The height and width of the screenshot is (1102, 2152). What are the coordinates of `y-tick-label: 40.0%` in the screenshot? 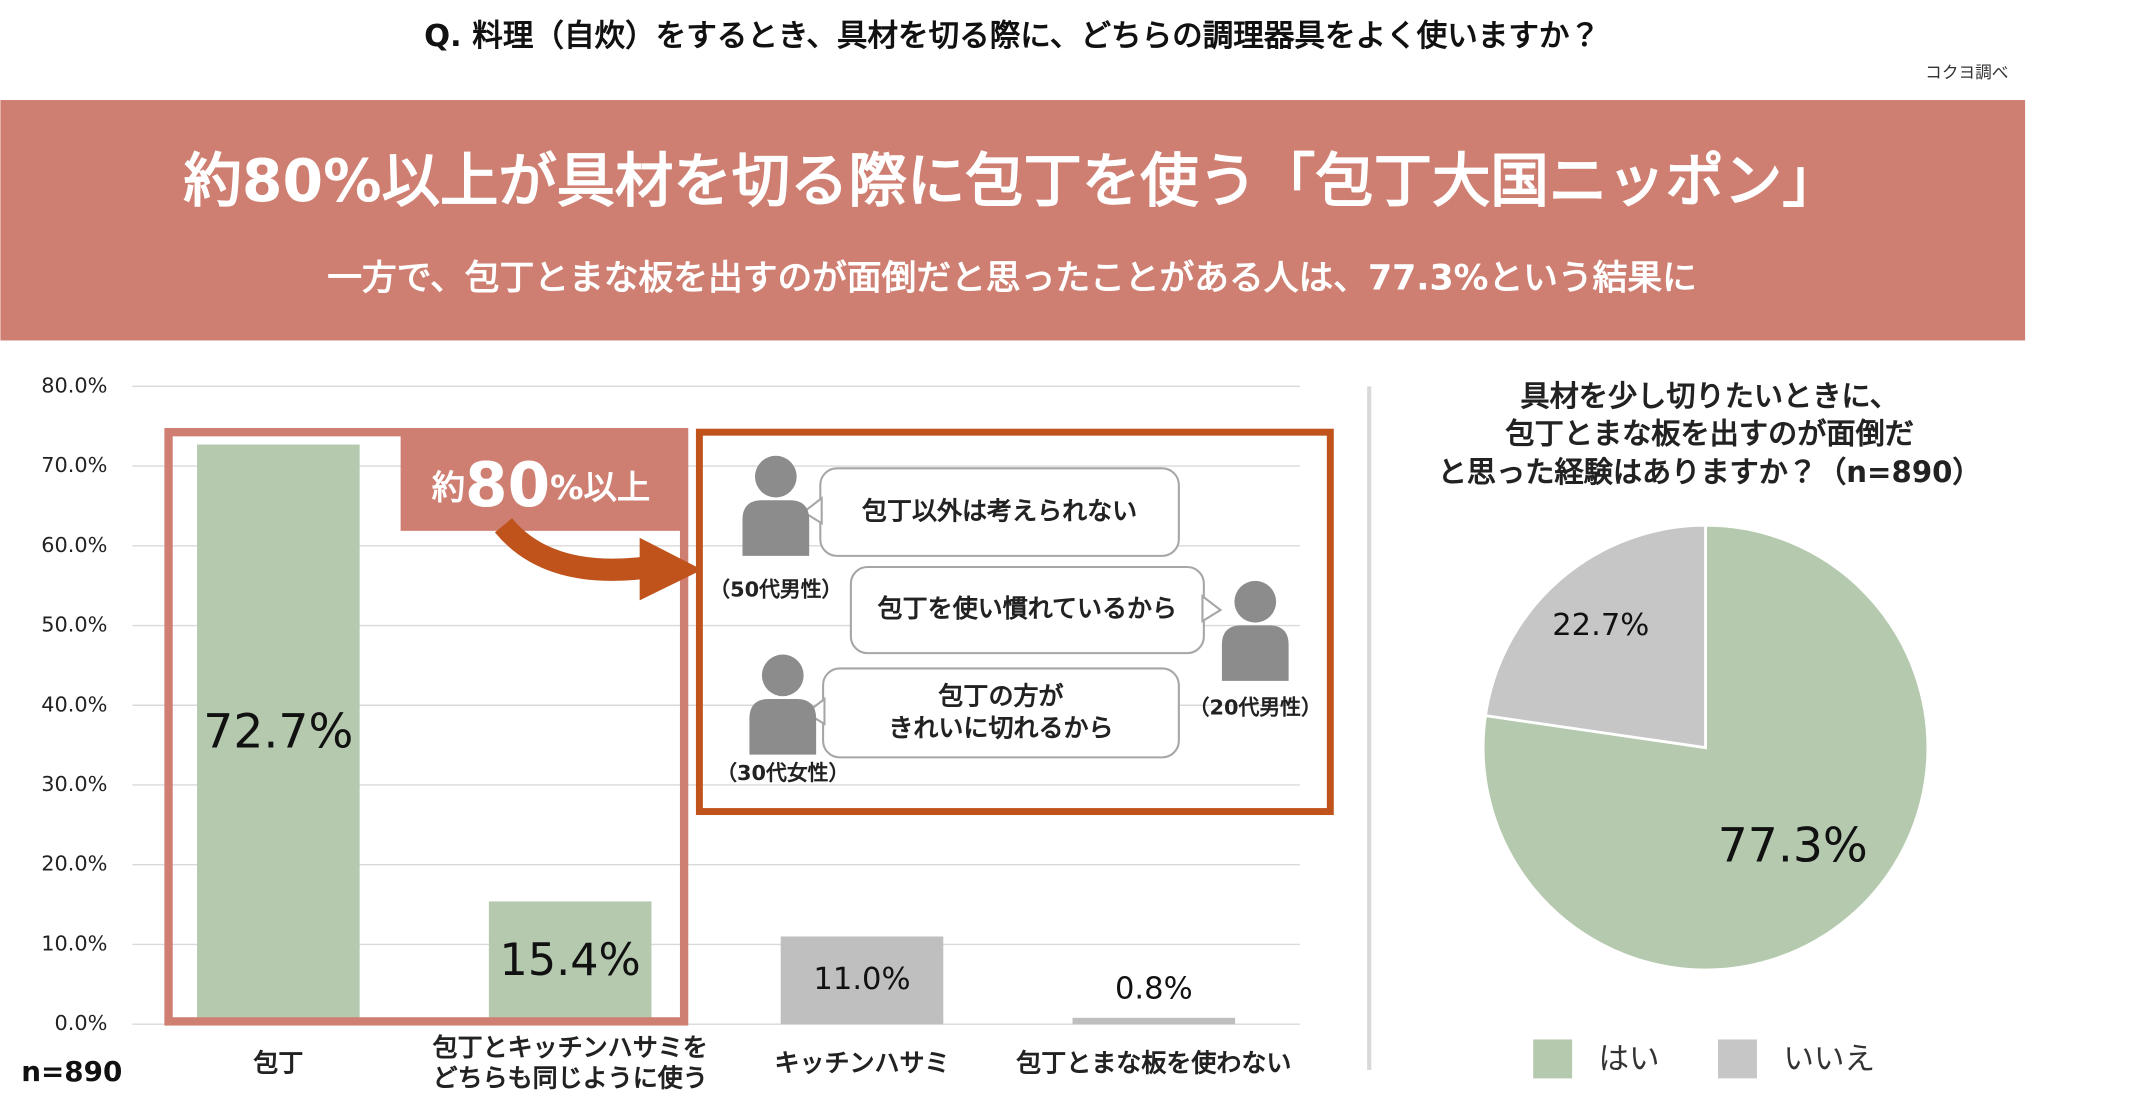 It's located at (74, 704).